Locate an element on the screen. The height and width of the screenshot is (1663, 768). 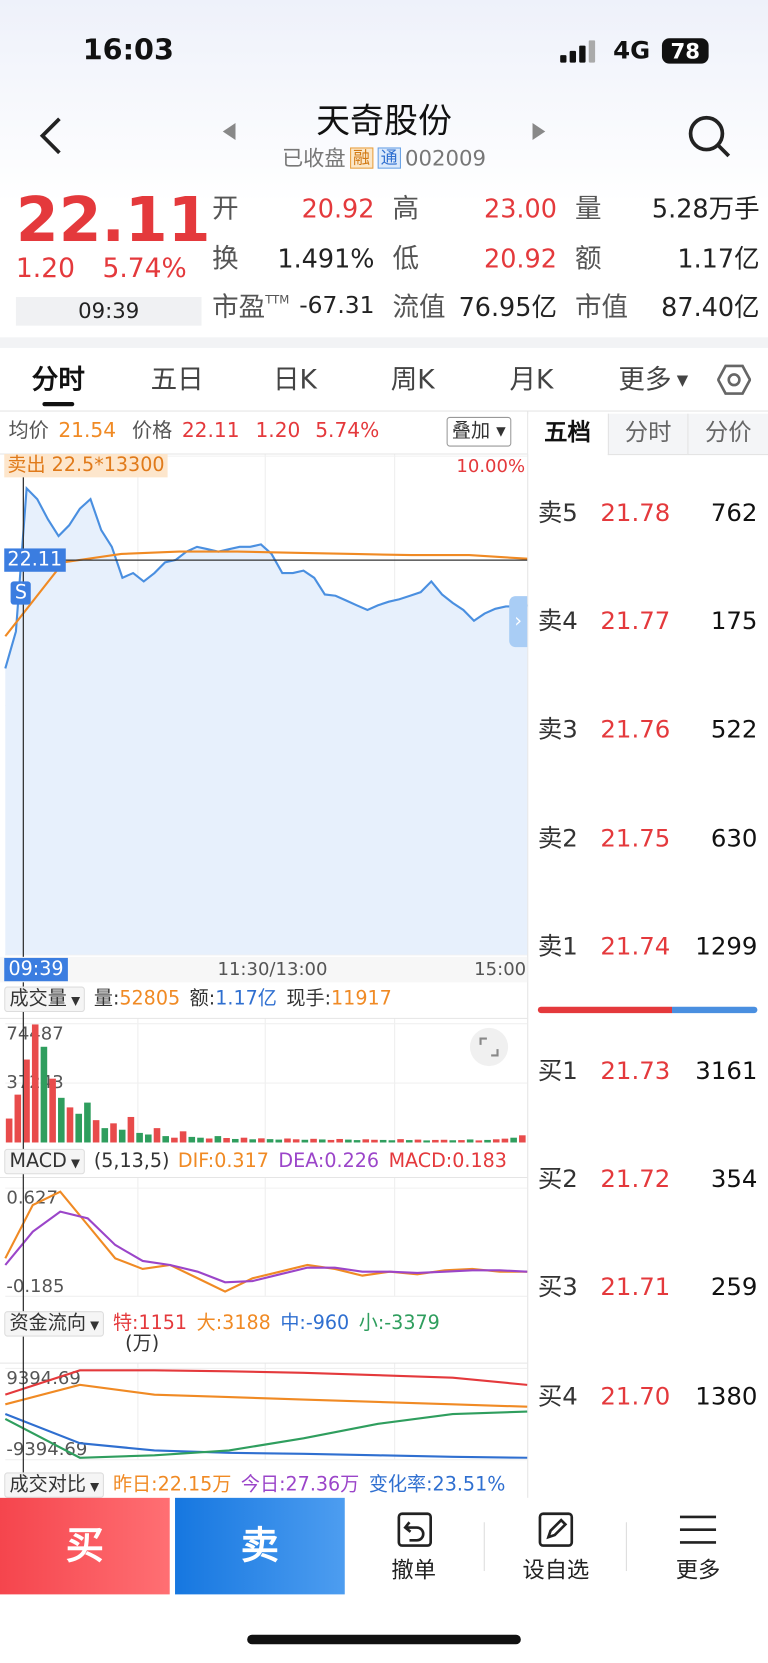
book-volume: 522 is located at coordinates (734, 730).